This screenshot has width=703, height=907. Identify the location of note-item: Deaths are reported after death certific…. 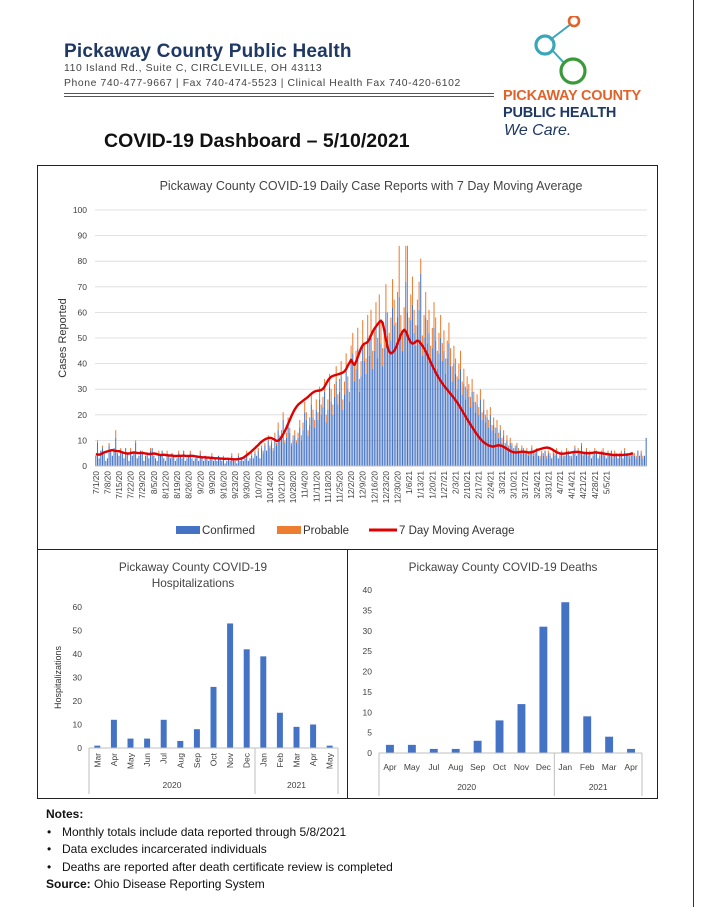
(219, 868).